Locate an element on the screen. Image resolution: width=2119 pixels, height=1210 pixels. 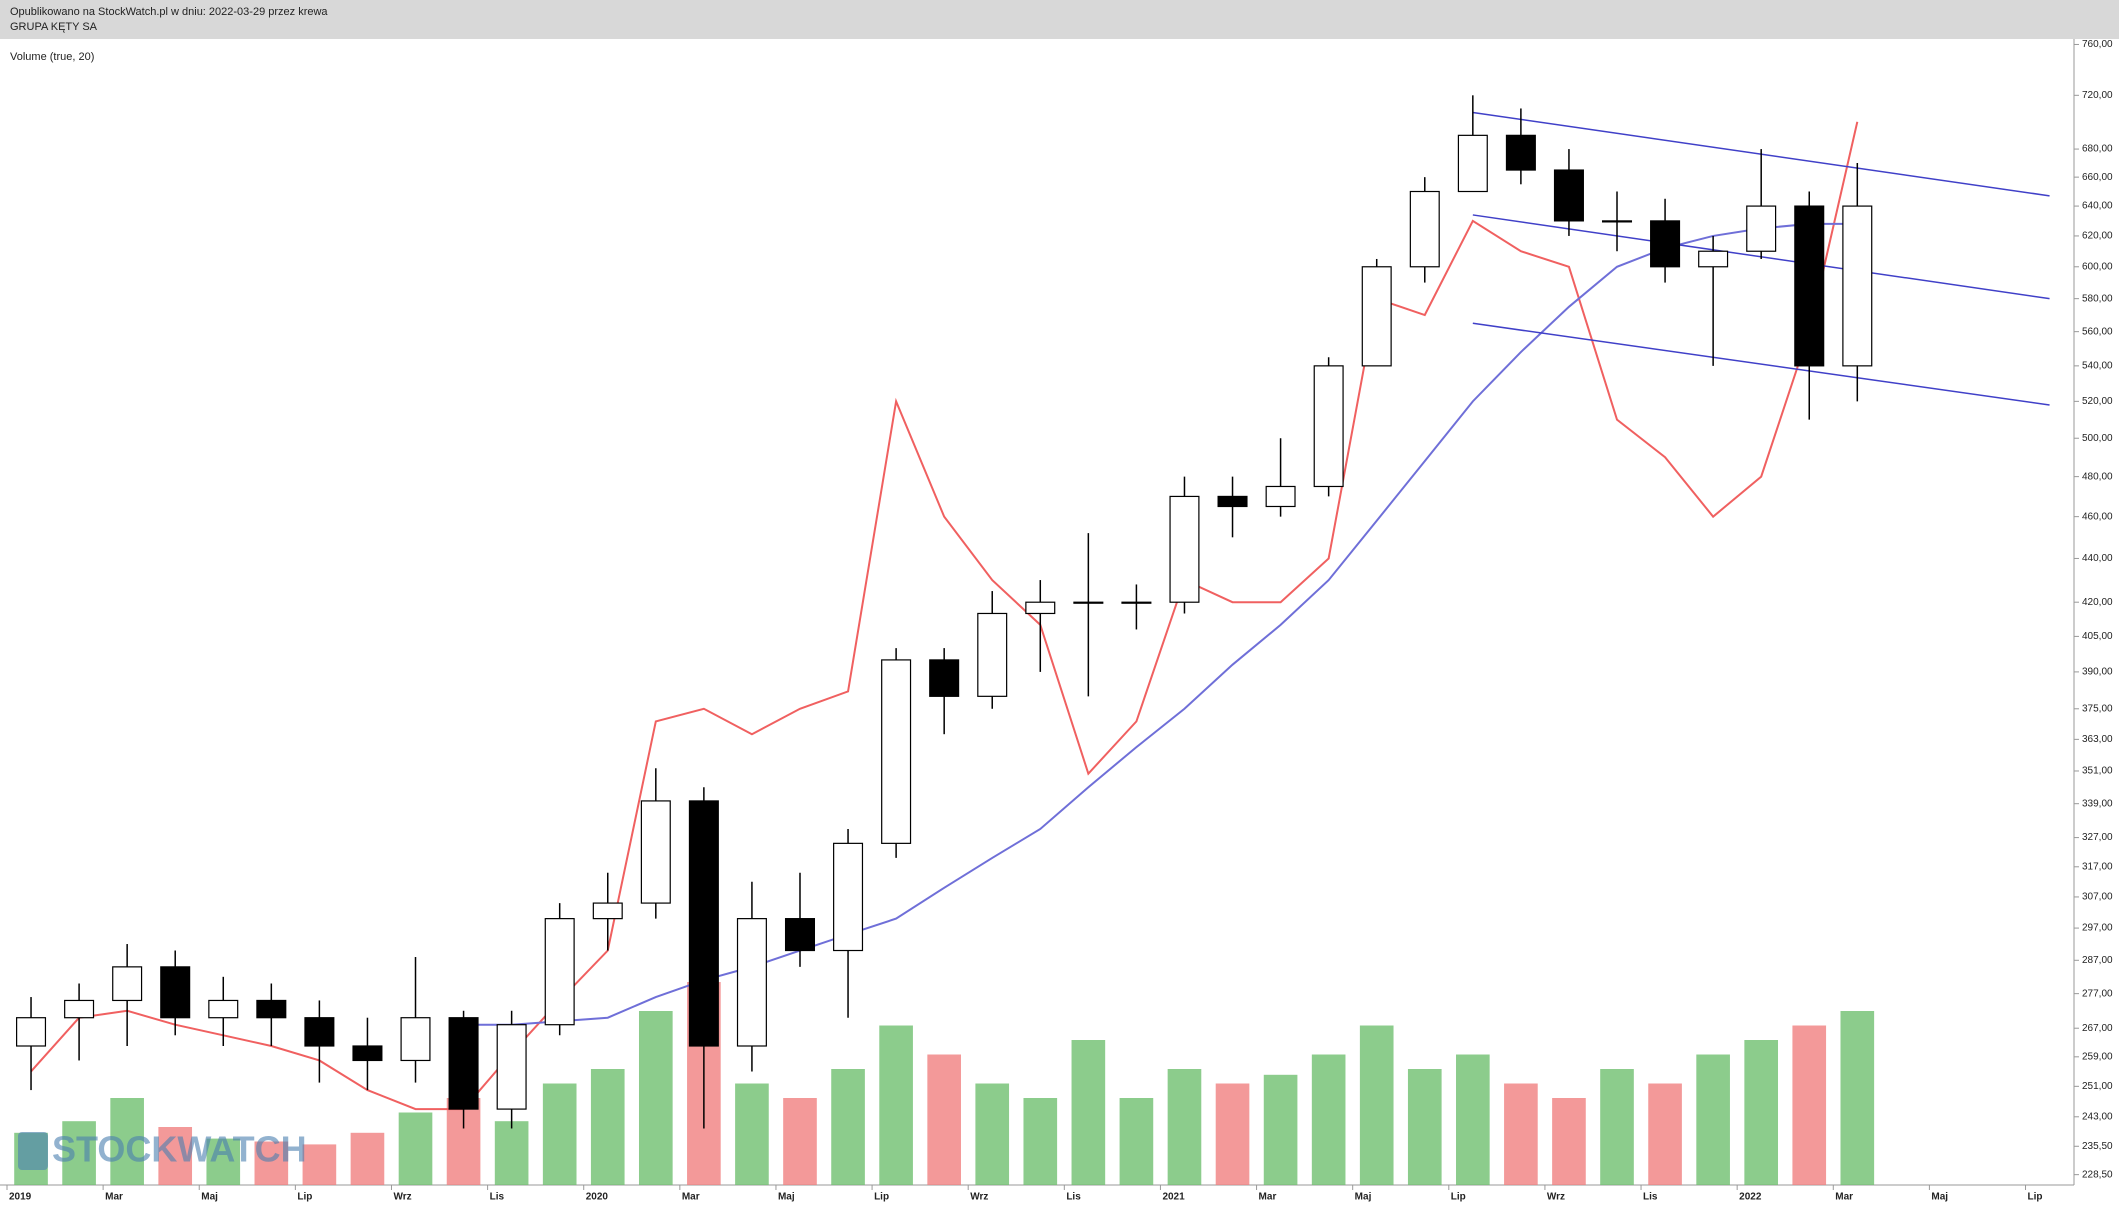
y-tick-label: 363,00 is located at coordinates (2097, 739).